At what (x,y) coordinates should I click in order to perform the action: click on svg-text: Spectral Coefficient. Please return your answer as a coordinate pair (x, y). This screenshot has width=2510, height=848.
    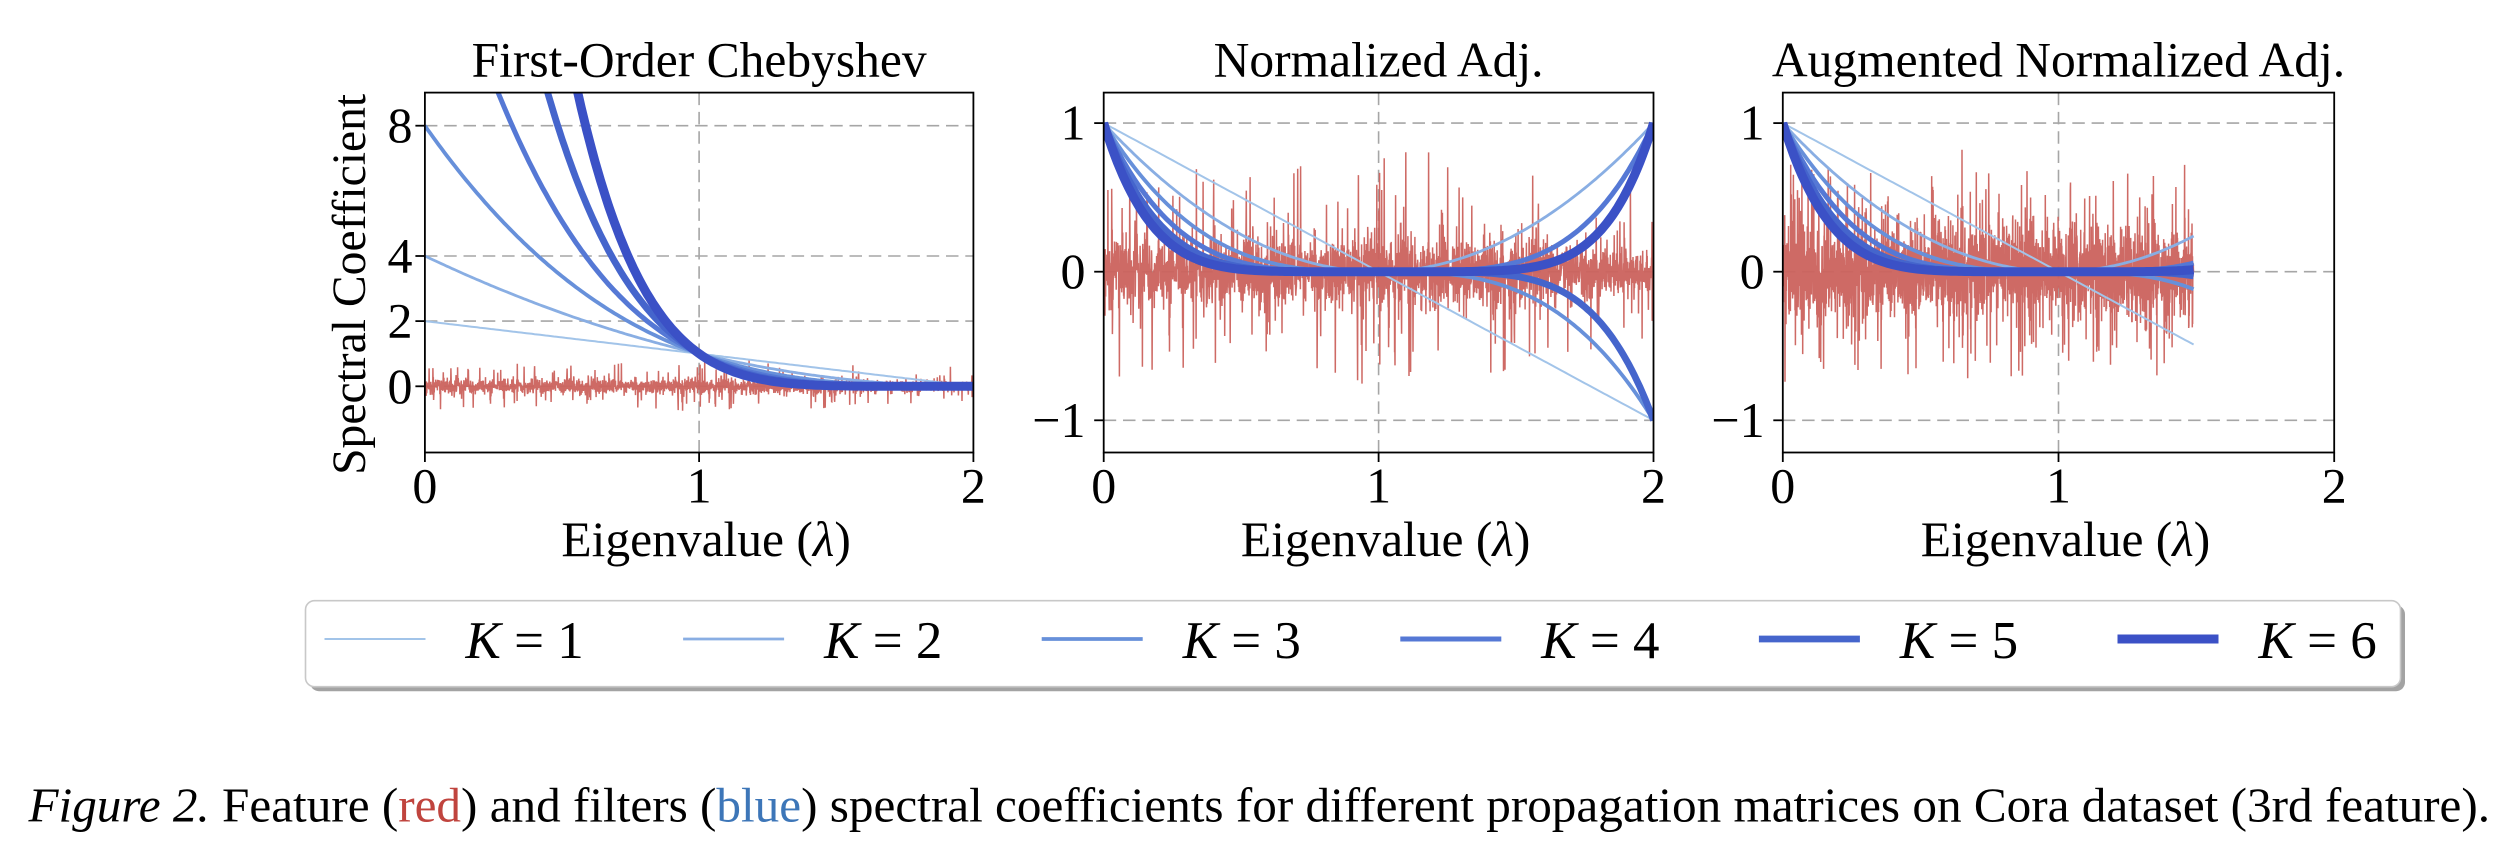
    Looking at the image, I should click on (350, 284).